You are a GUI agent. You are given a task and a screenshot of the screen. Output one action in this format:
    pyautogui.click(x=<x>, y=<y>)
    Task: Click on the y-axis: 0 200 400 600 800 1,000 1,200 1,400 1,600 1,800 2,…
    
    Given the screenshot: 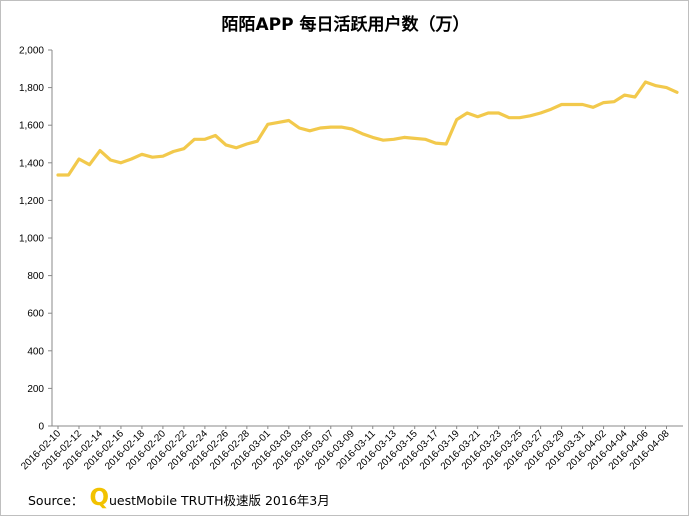 What is the action you would take?
    pyautogui.click(x=36, y=239)
    